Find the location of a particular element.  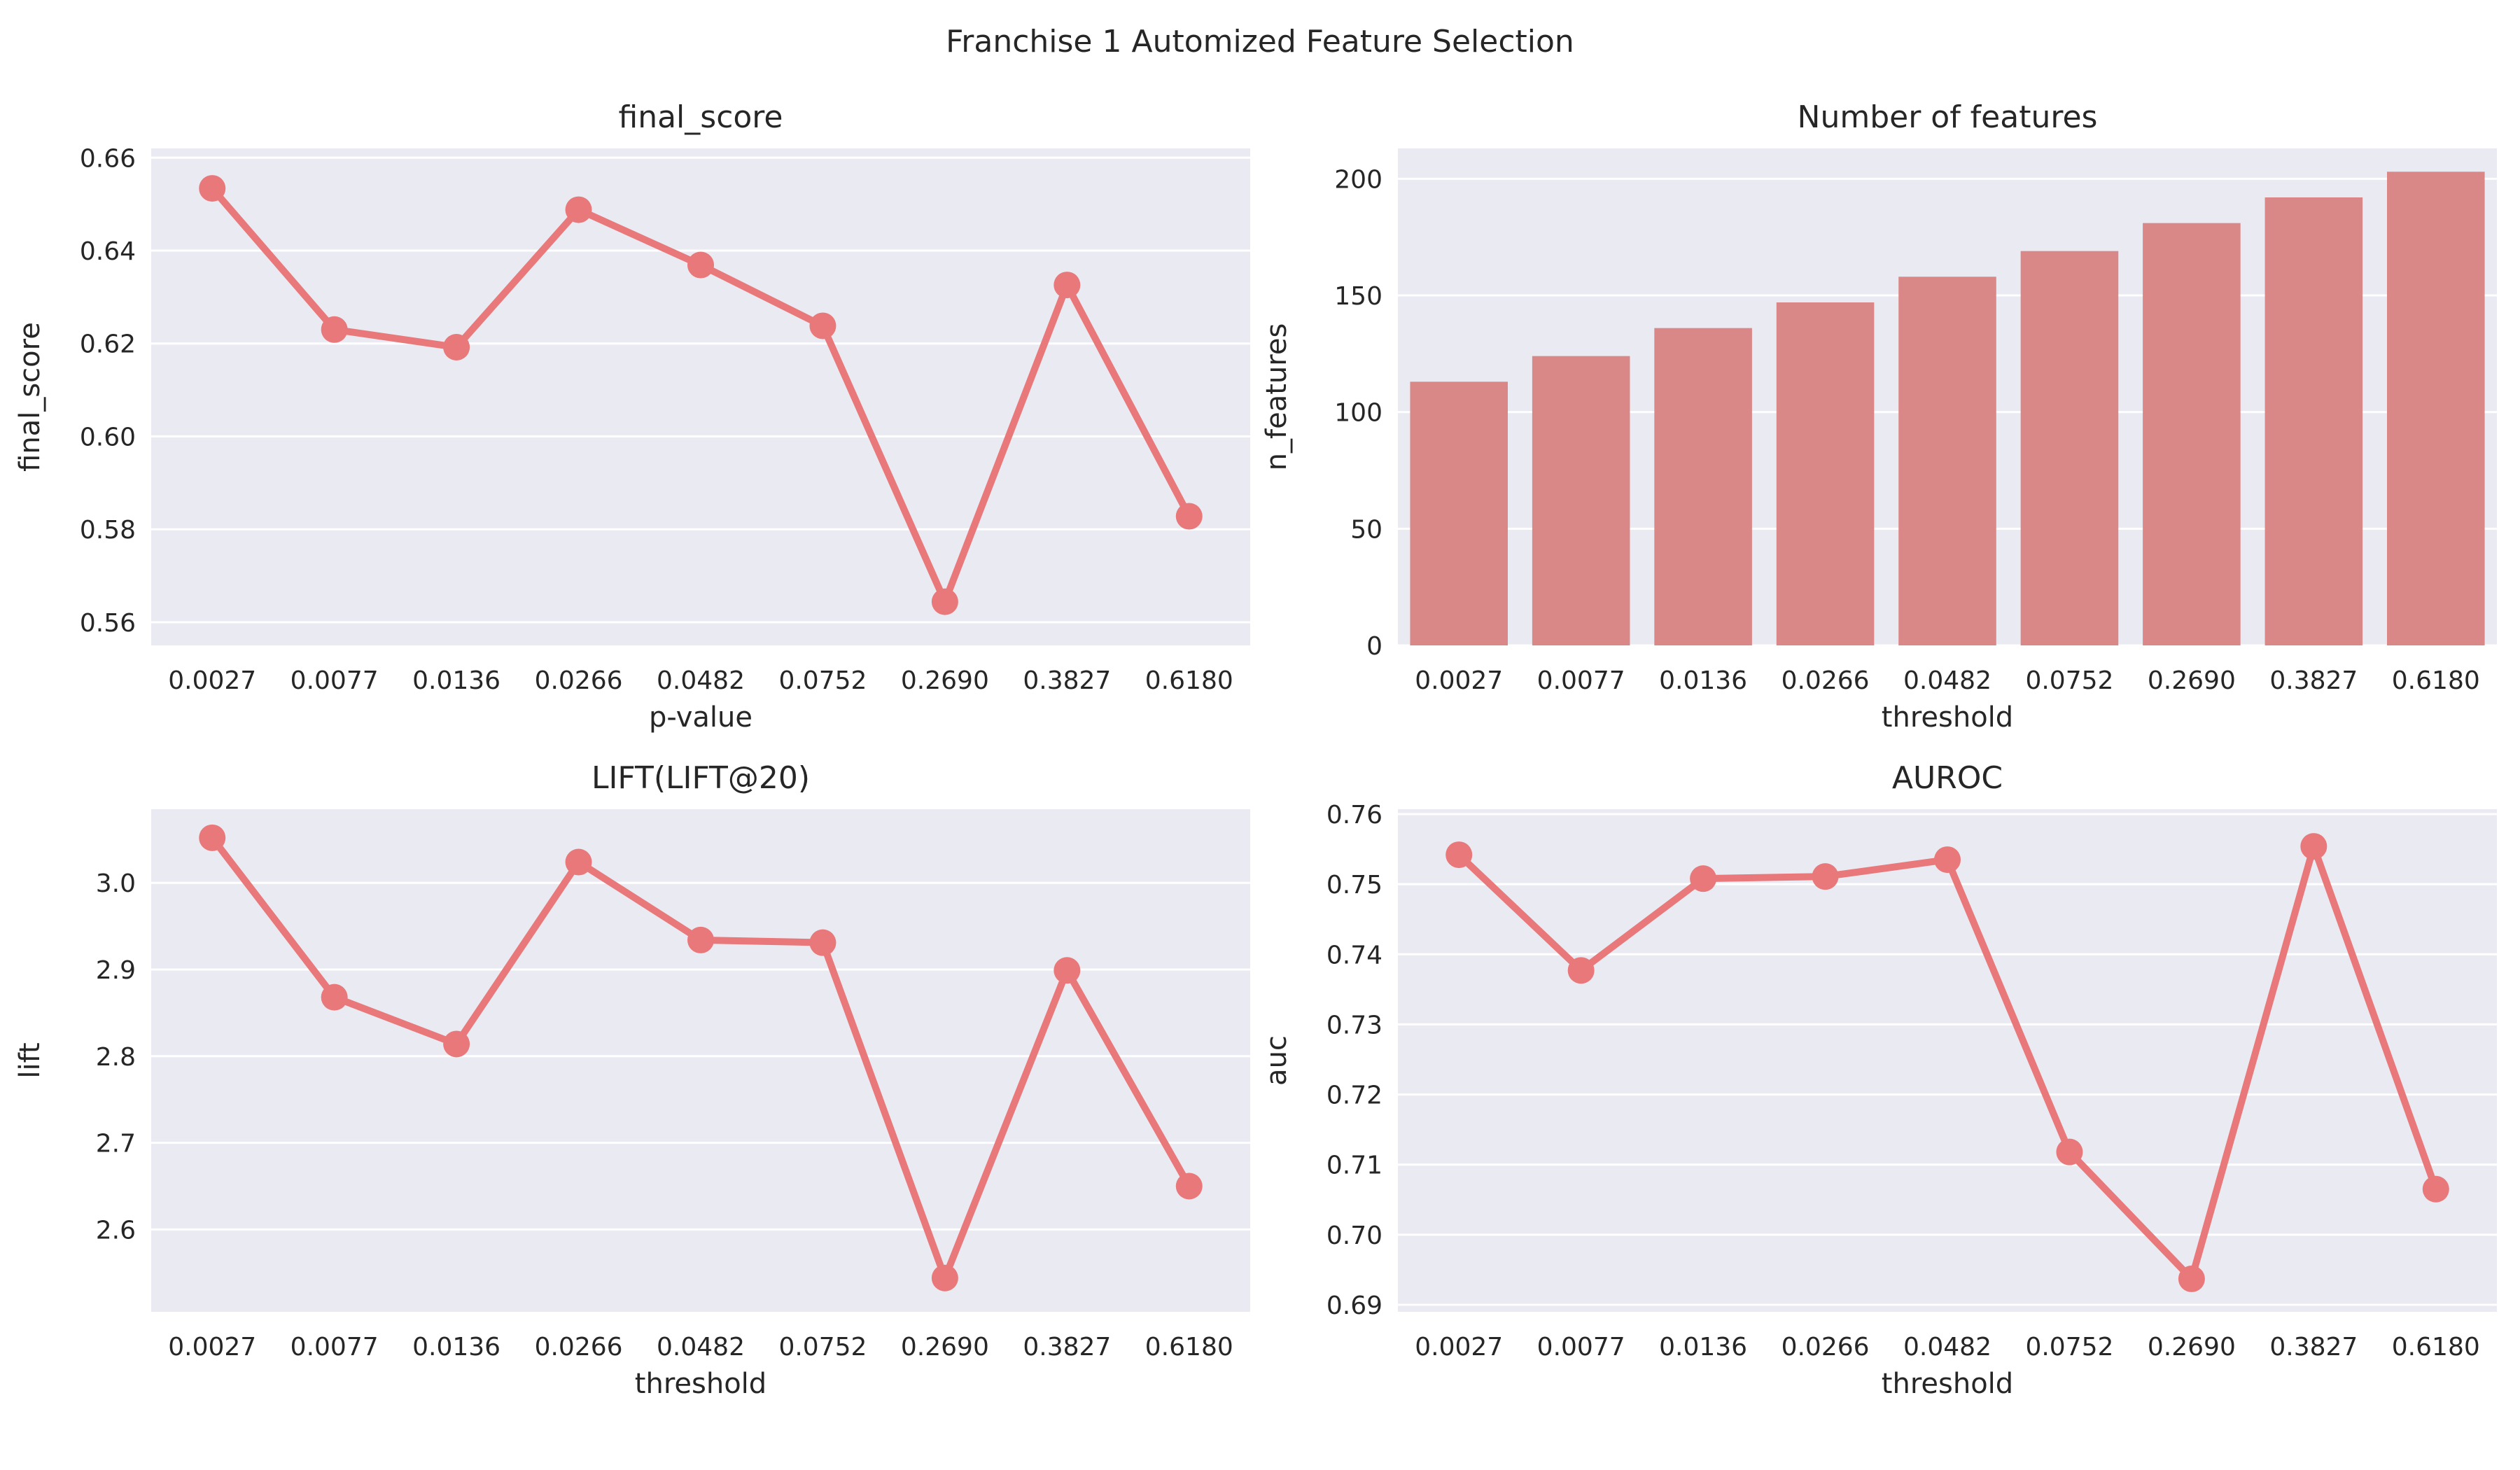

y-tick-label: 50 is located at coordinates (1366, 529).